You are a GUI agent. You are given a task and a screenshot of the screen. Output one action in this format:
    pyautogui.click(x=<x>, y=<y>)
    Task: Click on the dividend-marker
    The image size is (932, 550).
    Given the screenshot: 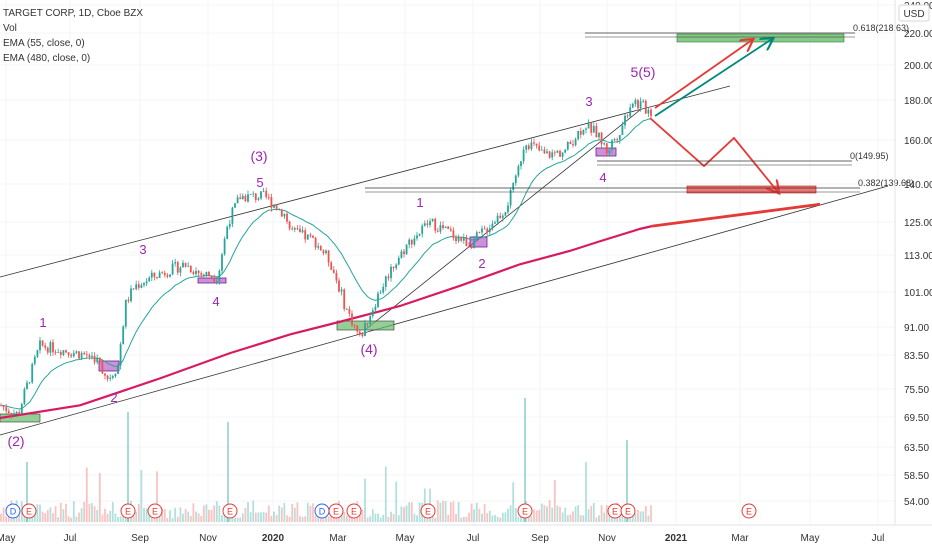 What is the action you would take?
    pyautogui.click(x=13, y=511)
    